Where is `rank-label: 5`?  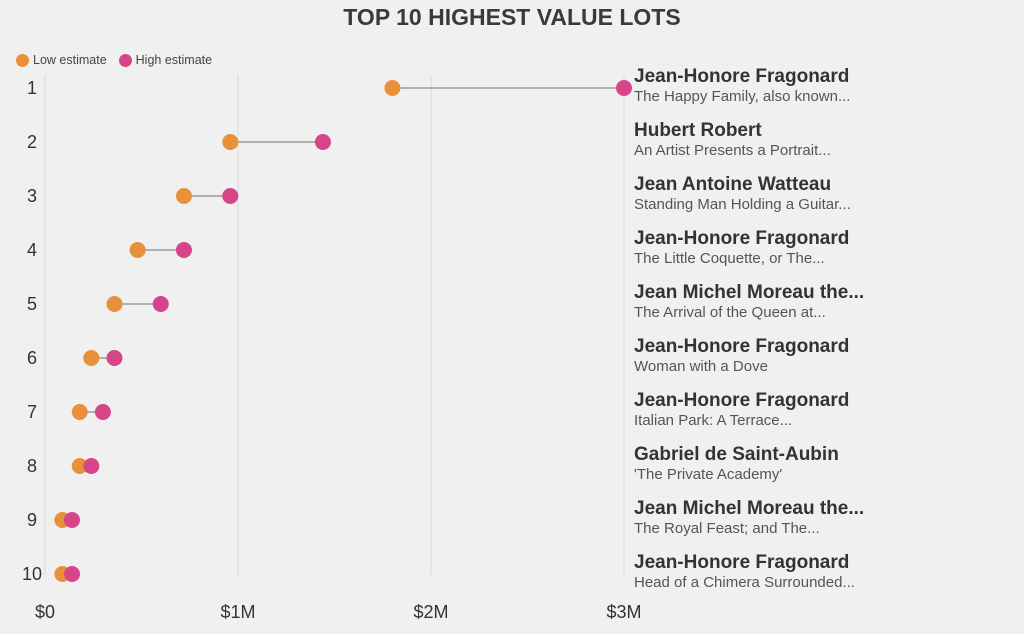
rank-label: 5 is located at coordinates (32, 304).